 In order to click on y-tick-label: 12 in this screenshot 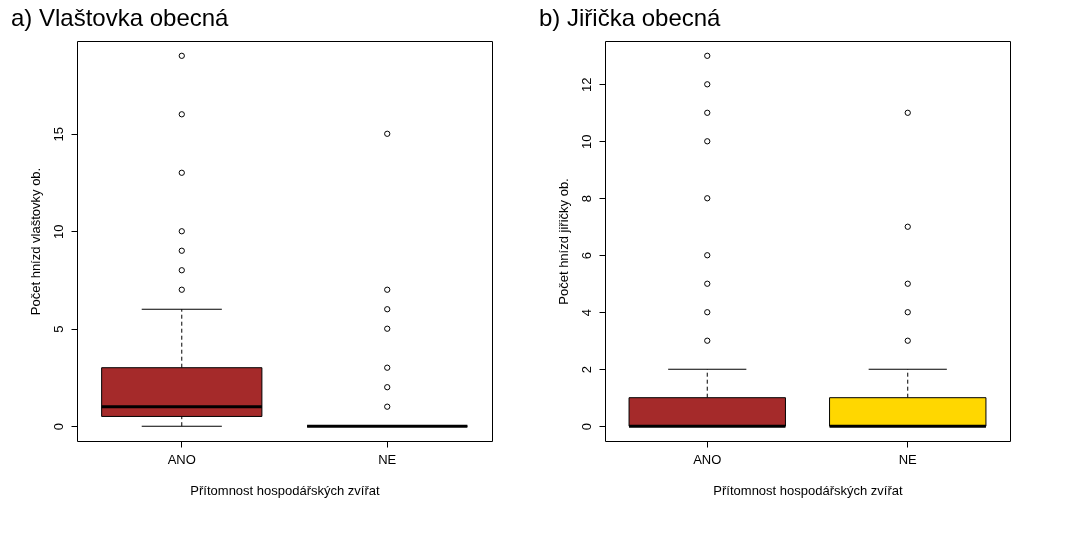, I will do `click(586, 85)`.